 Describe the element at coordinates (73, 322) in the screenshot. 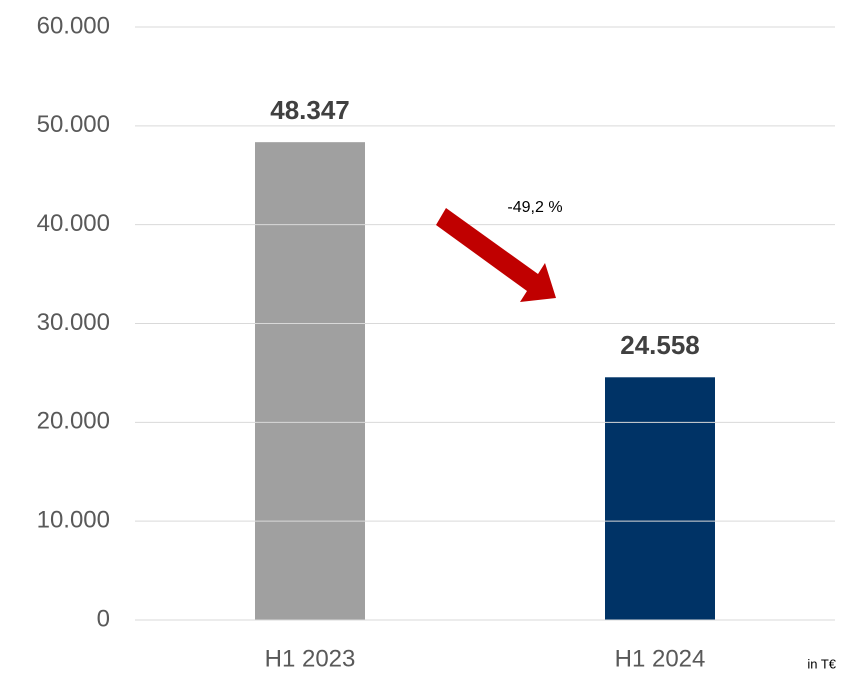

I see `y-tick-label: 30.000` at that location.